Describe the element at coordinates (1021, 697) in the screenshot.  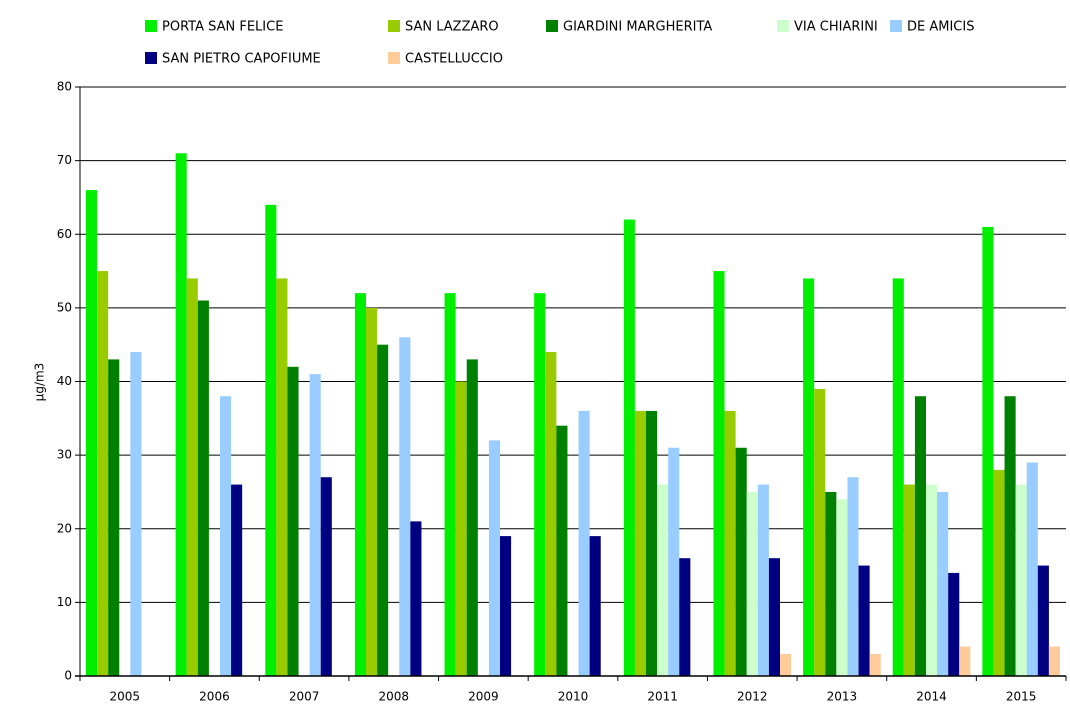
I see `x-tick-label: 2015` at that location.